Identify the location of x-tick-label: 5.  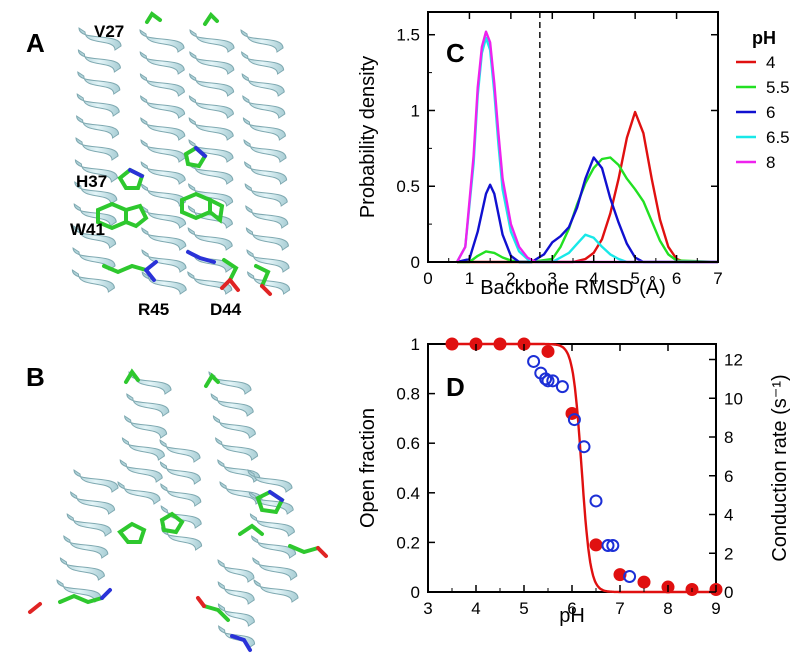
(523, 608).